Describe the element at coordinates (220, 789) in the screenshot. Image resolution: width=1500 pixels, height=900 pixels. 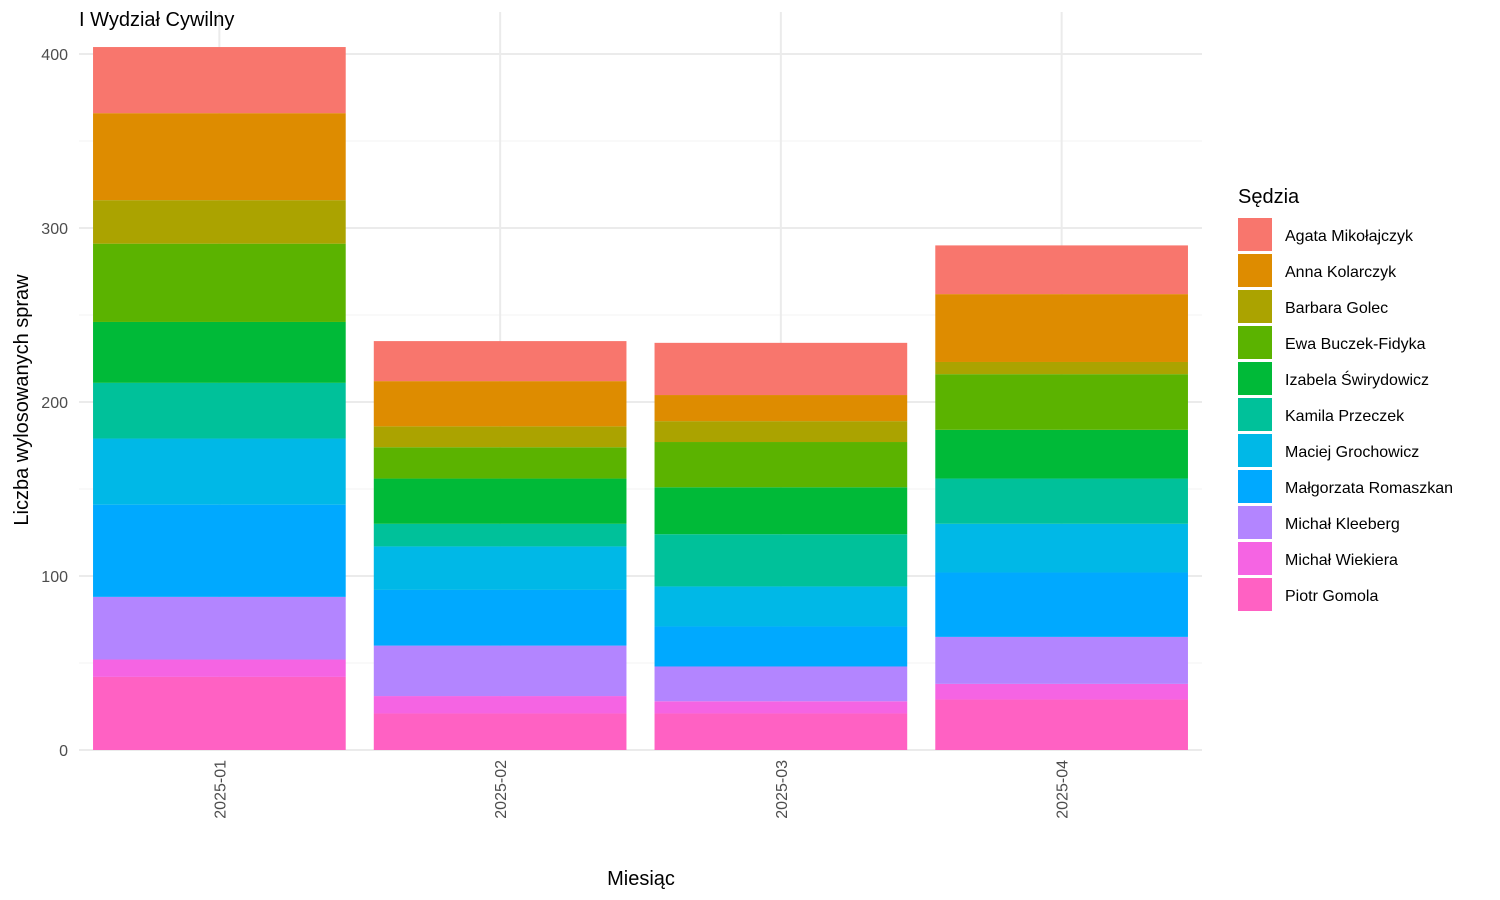
I see `x-tick-label: 2025-01` at that location.